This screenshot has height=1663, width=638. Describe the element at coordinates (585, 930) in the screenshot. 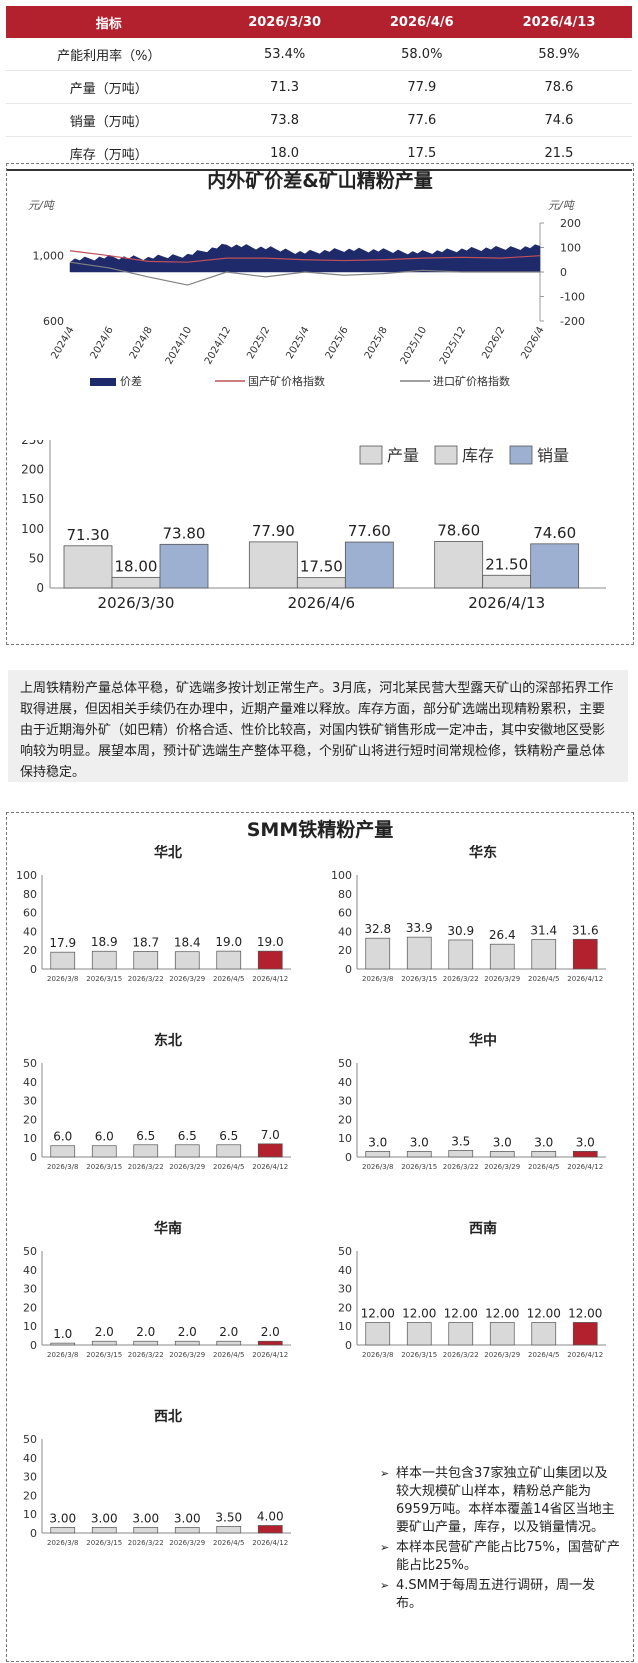

I see `data-label: 31.6` at that location.